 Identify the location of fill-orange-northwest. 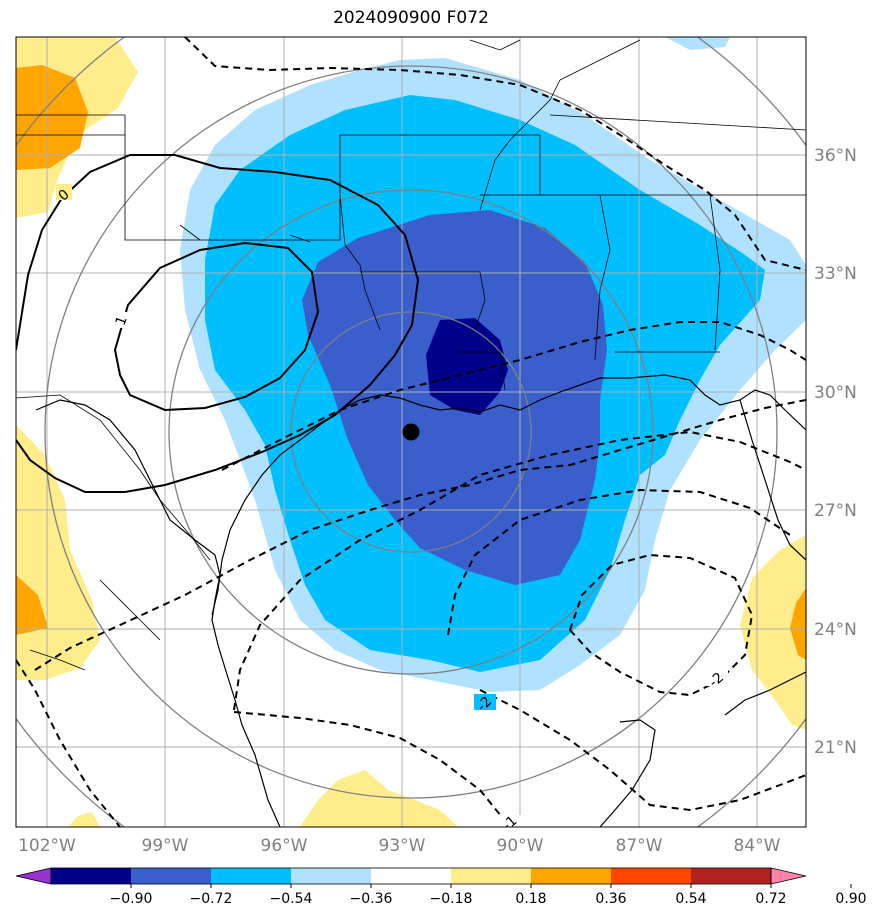
(52, 117).